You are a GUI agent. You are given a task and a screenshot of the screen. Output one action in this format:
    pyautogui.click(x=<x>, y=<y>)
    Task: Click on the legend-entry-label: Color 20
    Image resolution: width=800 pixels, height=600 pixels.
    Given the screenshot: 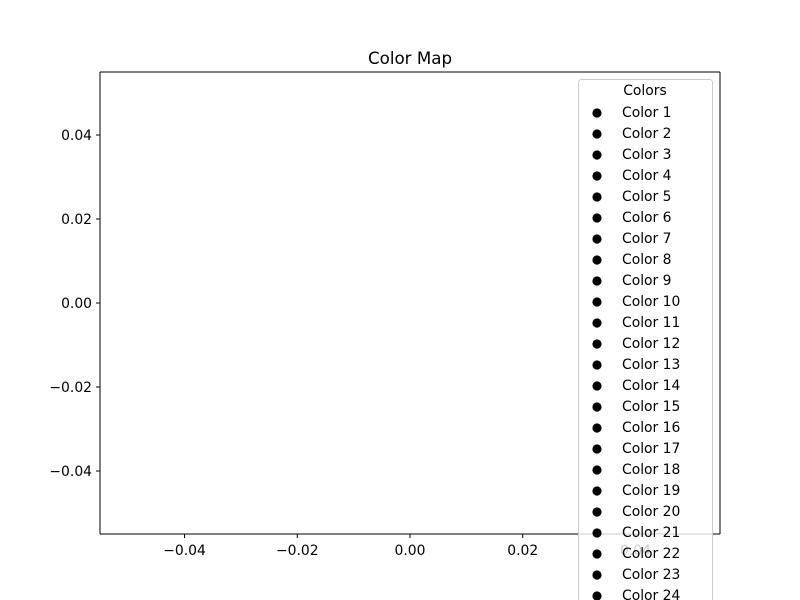 What is the action you would take?
    pyautogui.click(x=651, y=512)
    